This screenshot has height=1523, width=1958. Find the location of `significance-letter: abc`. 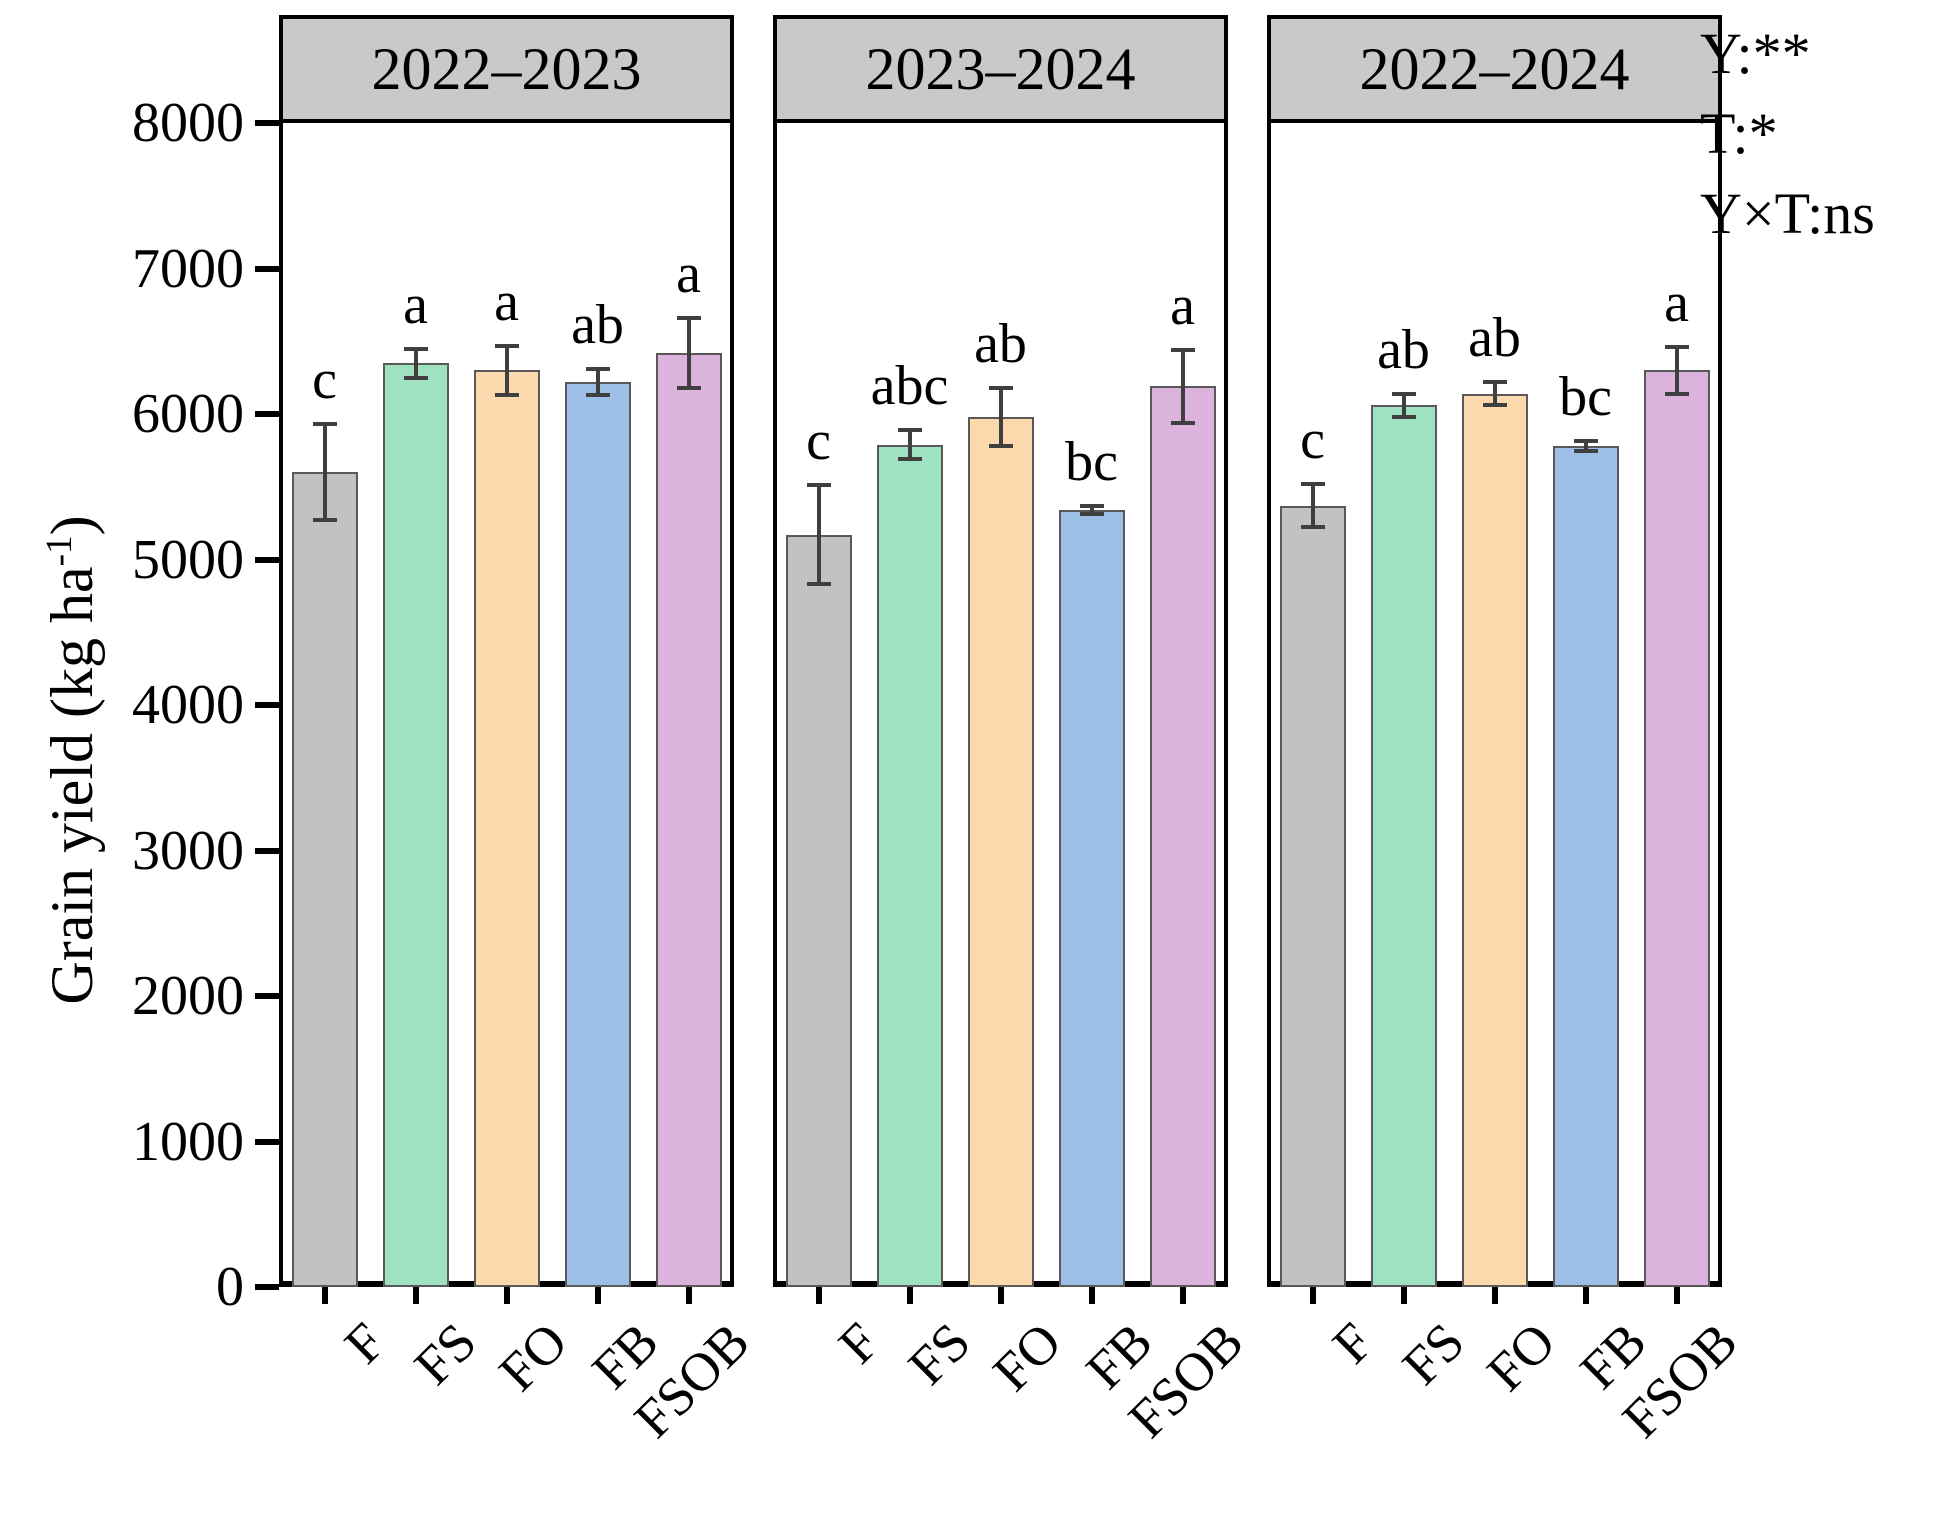

significance-letter: abc is located at coordinates (909, 386).